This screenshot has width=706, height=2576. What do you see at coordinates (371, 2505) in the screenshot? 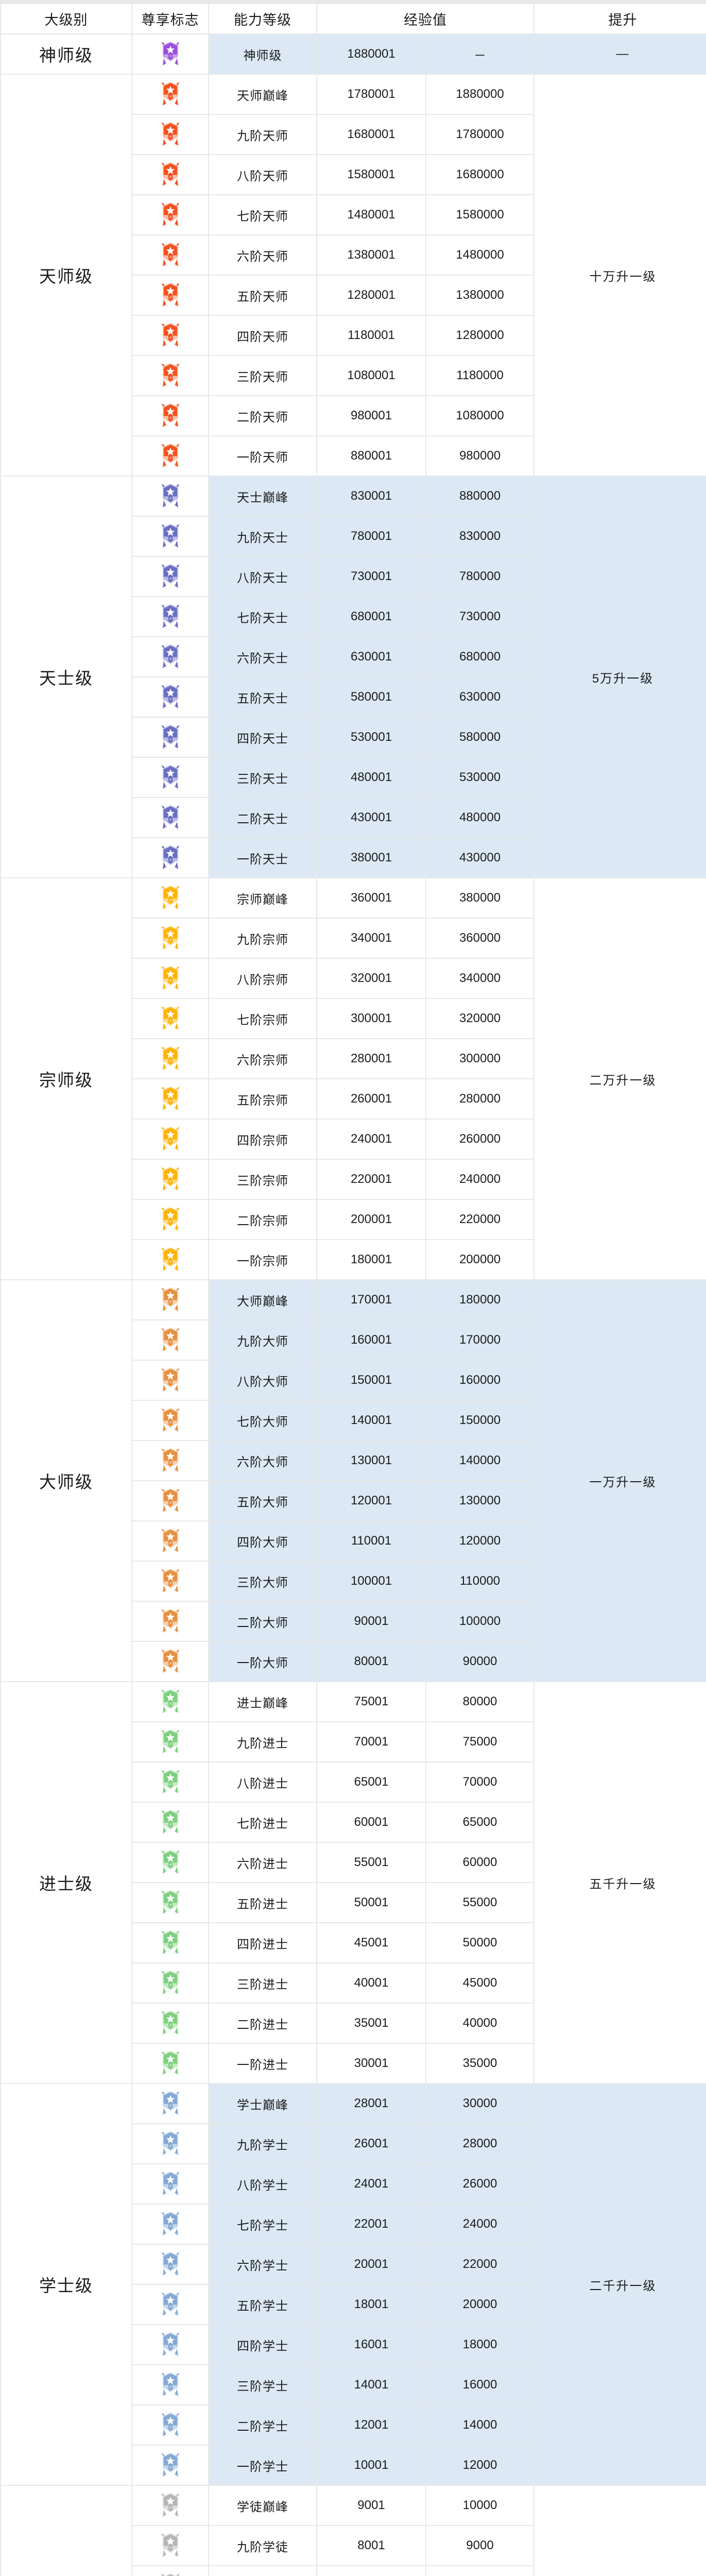
I see `experience-min-cell: 9001` at bounding box center [371, 2505].